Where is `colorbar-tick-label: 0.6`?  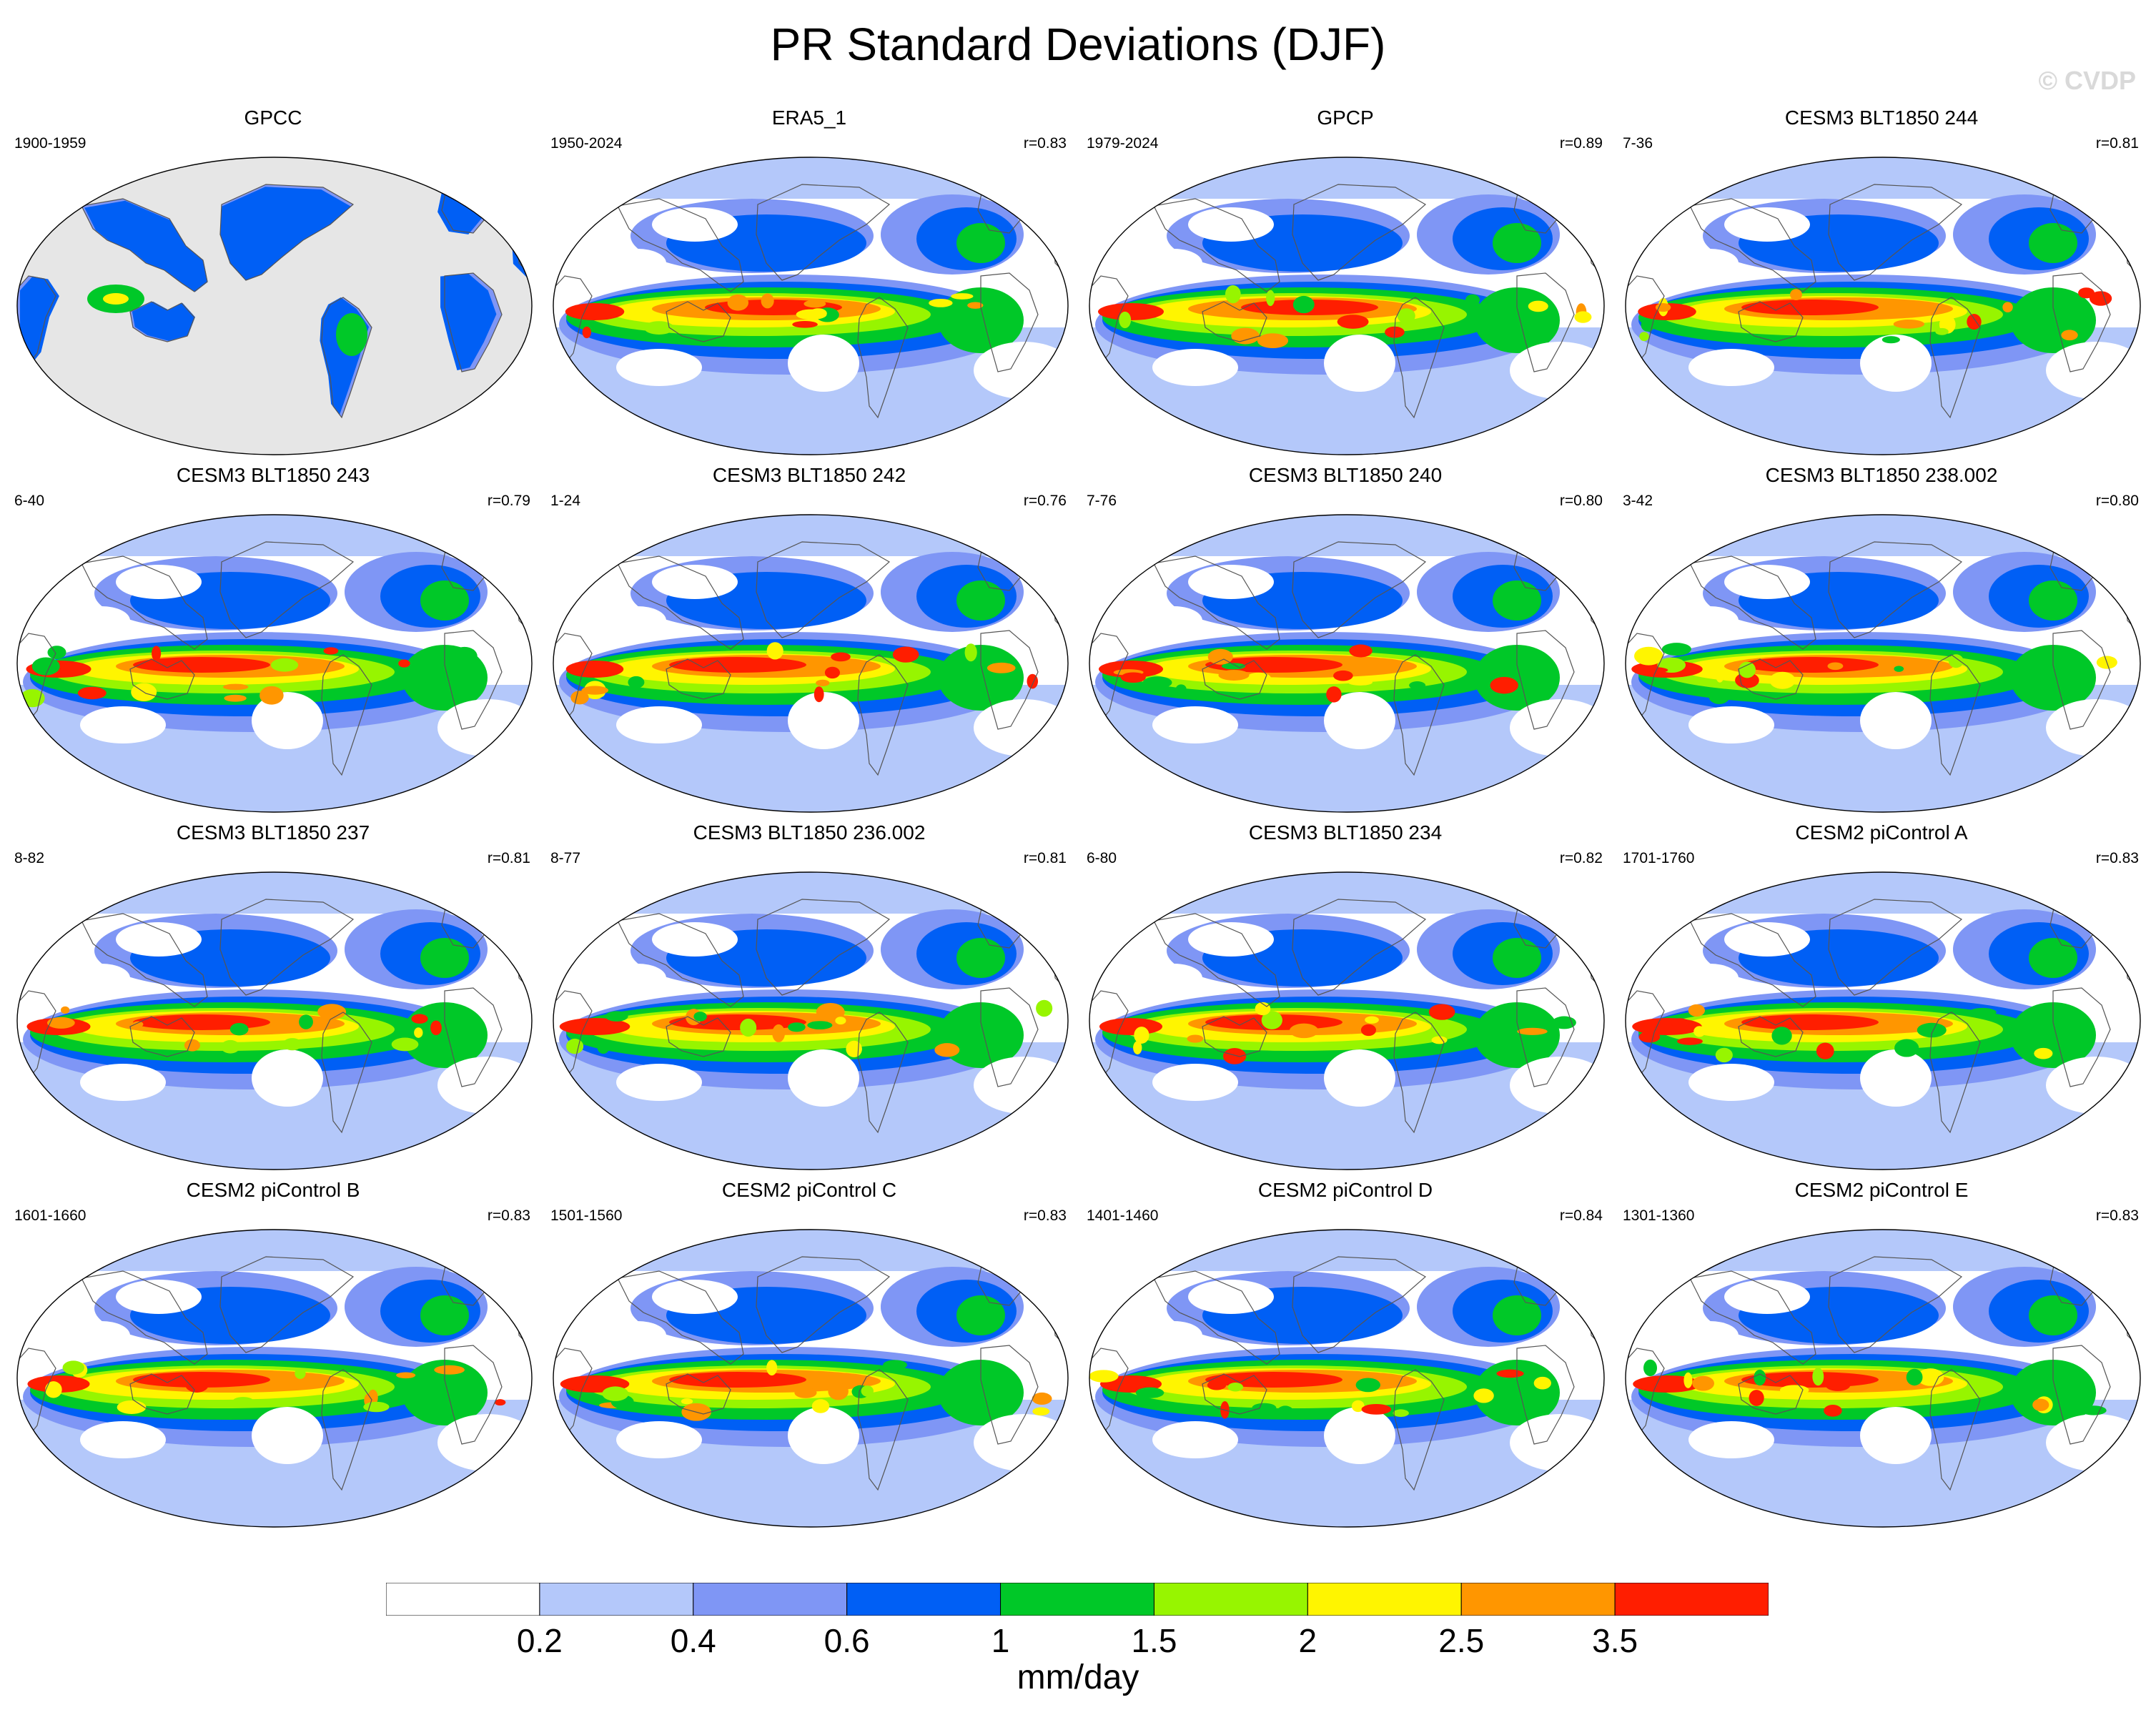
colorbar-tick-label: 0.6 is located at coordinates (847, 1641).